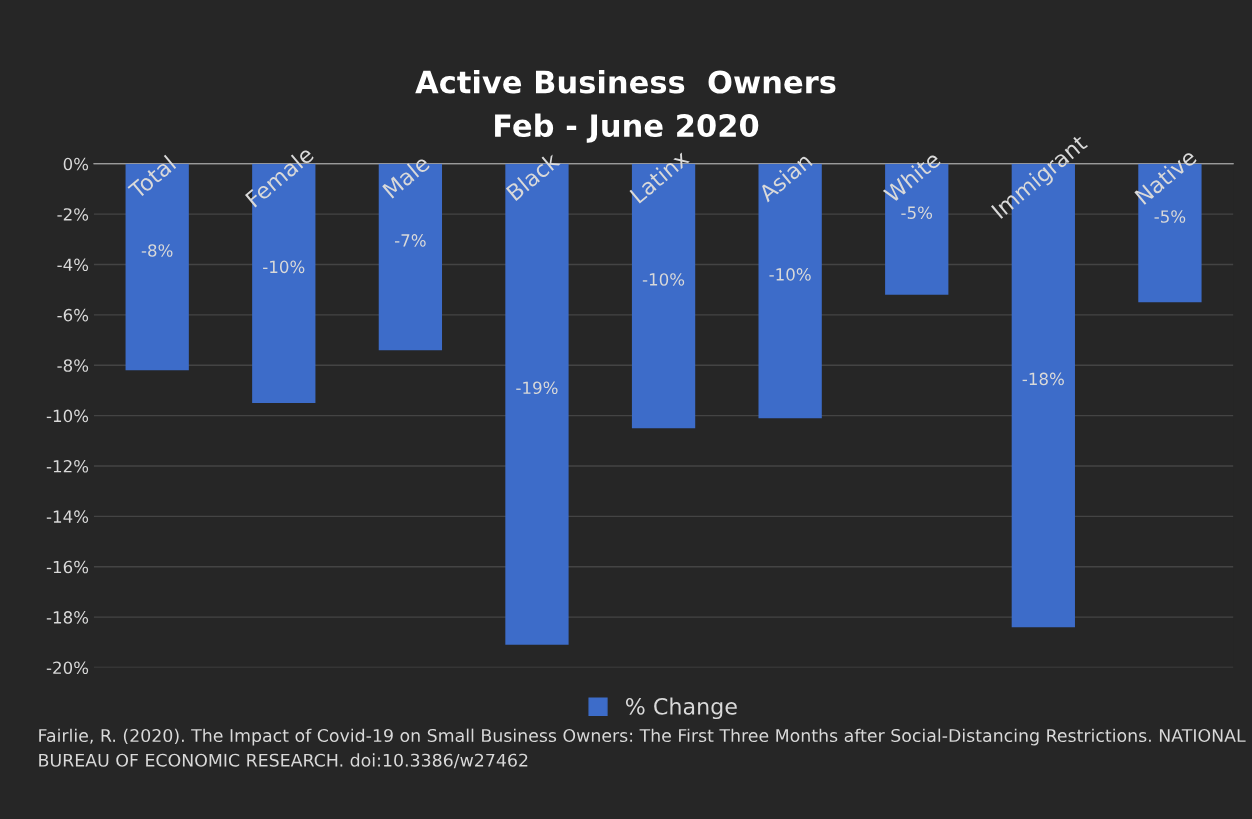  Describe the element at coordinates (73, 265) in the screenshot. I see `y-tick-label: -4%` at that location.